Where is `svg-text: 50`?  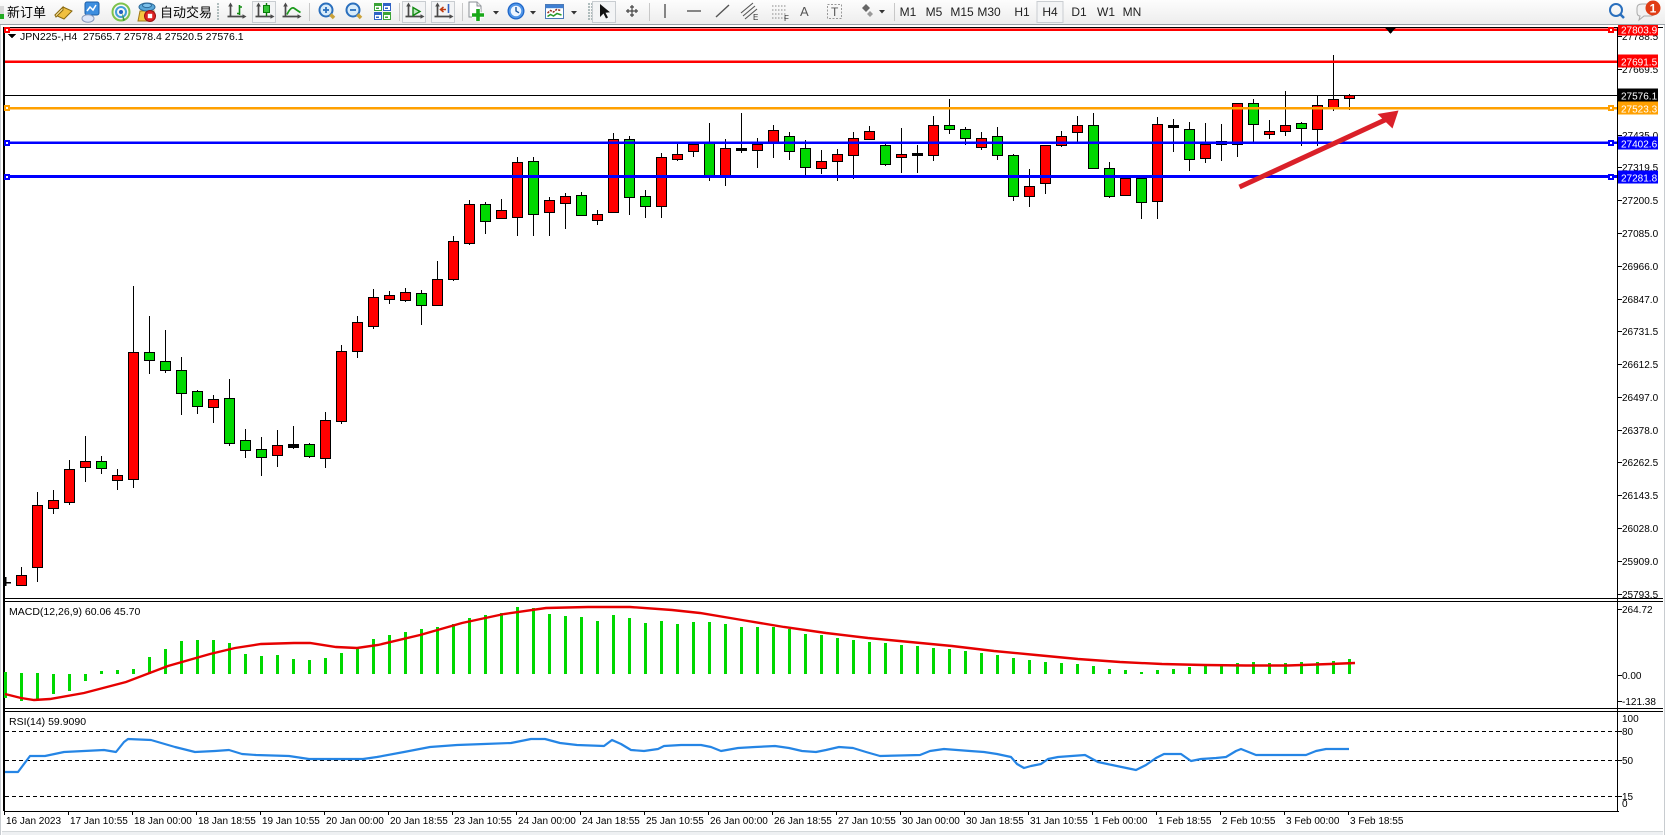 svg-text: 50 is located at coordinates (1628, 761).